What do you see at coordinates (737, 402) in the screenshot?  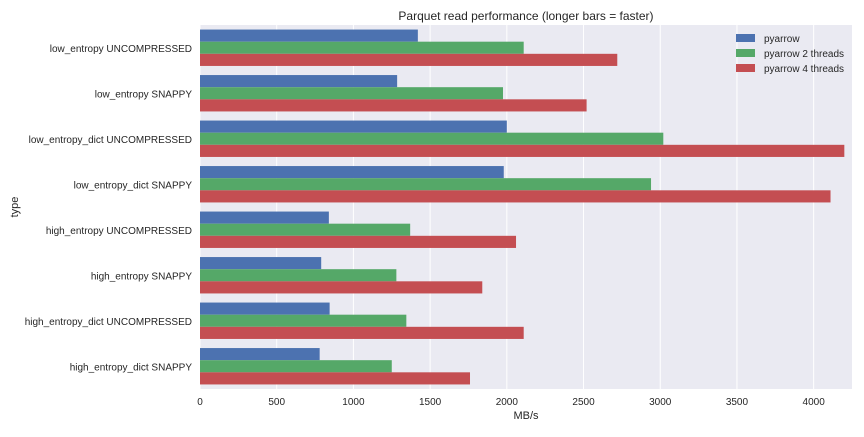 I see `x-tick-label: 3500` at bounding box center [737, 402].